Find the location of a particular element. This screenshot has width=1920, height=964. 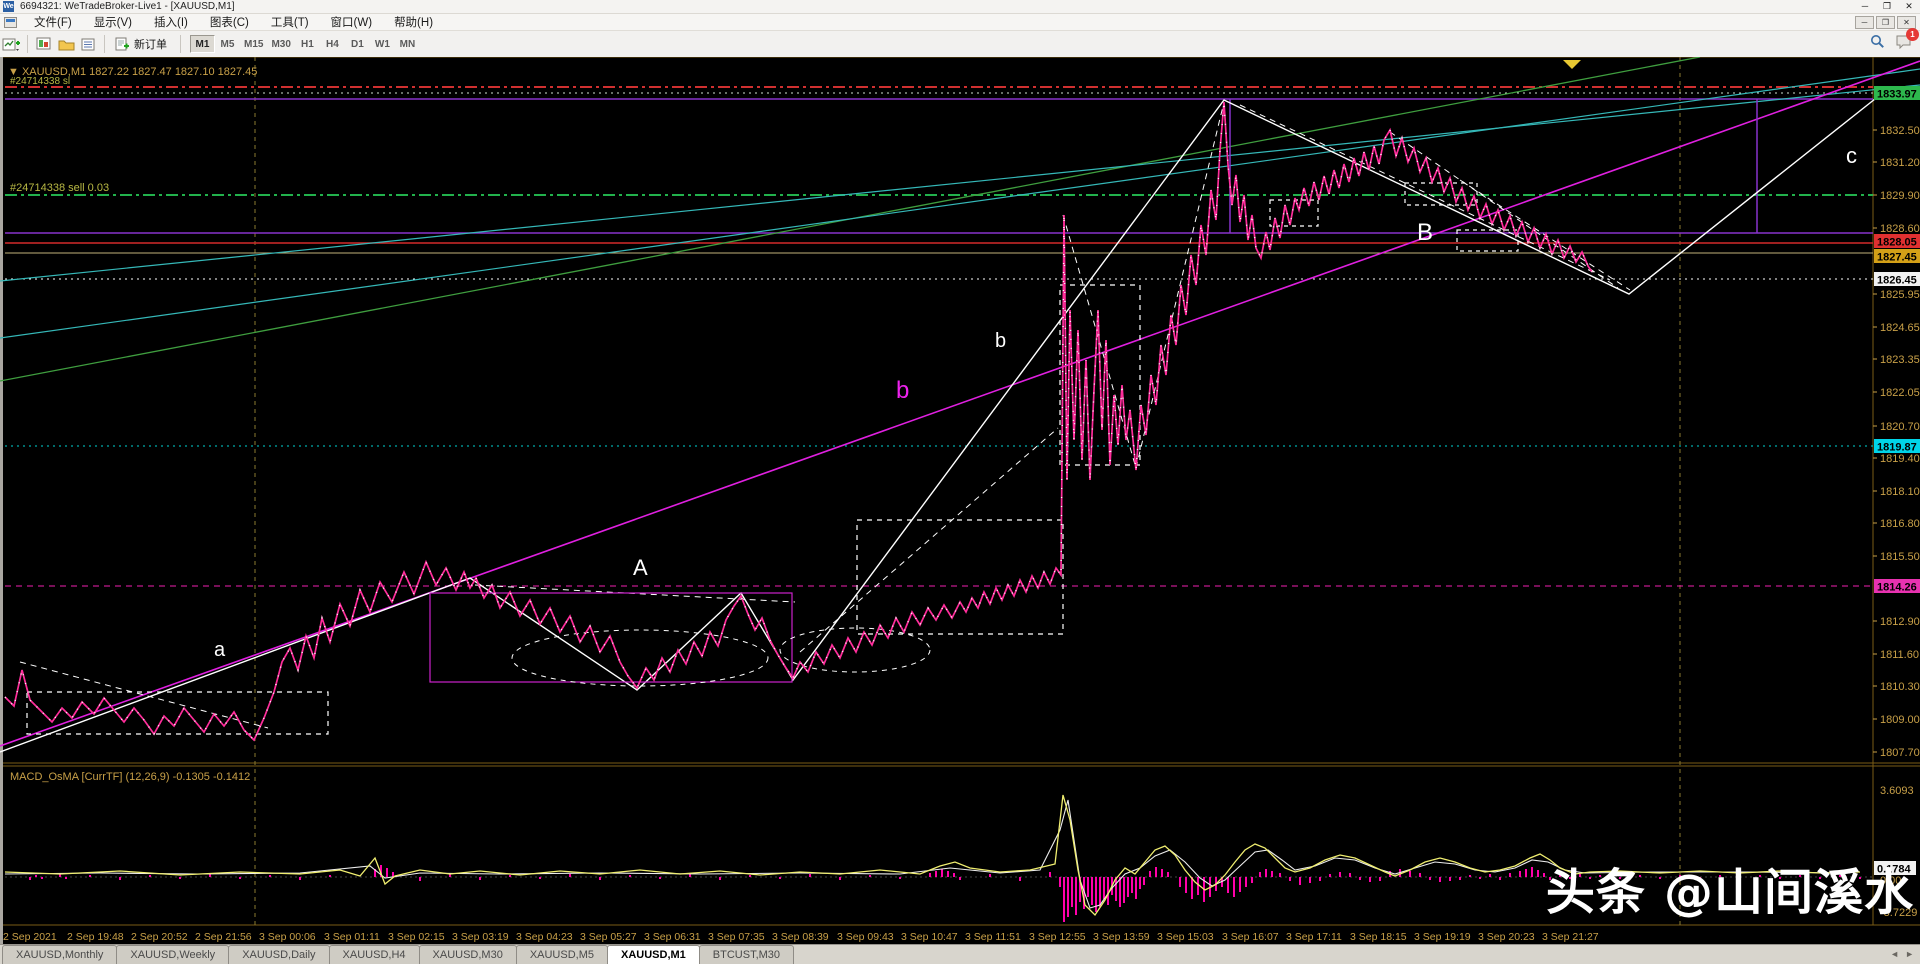

mdi-button: ✕ is located at coordinates (1906, 22).